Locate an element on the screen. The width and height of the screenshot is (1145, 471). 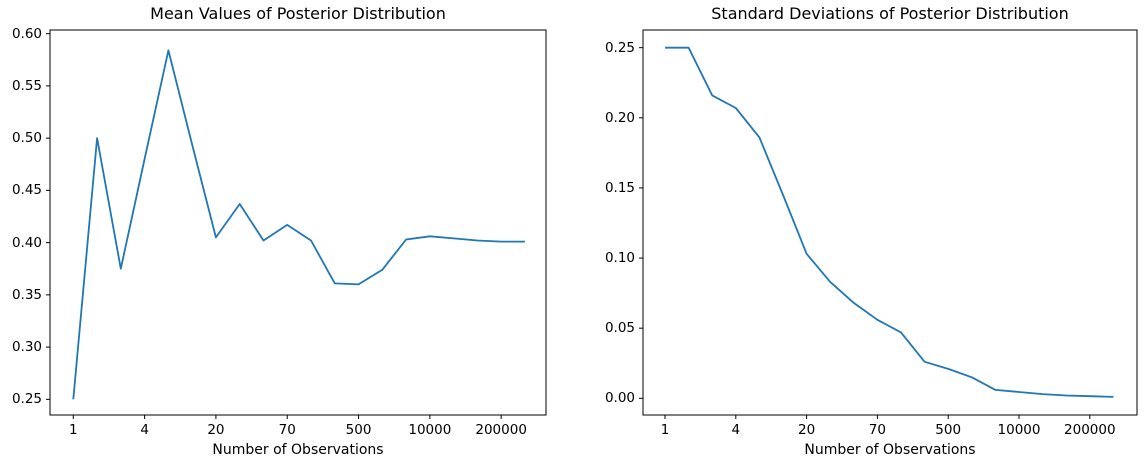
y-tick-label: 0.35 is located at coordinates (26, 294).